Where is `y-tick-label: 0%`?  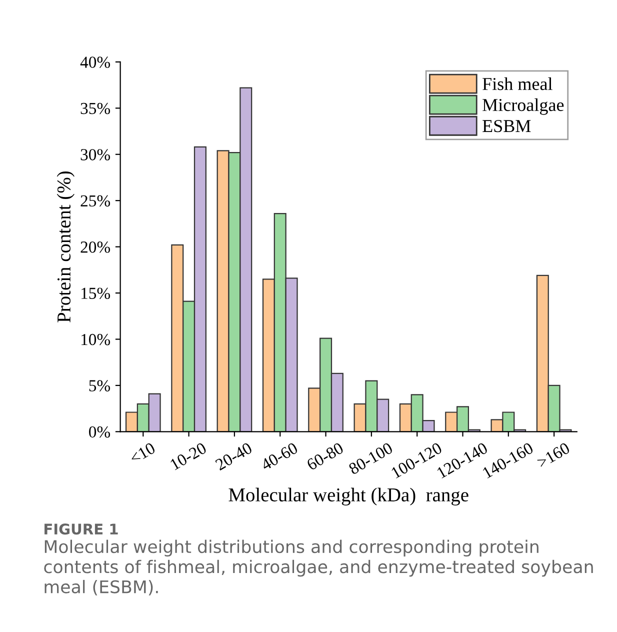
y-tick-label: 0% is located at coordinates (99, 432).